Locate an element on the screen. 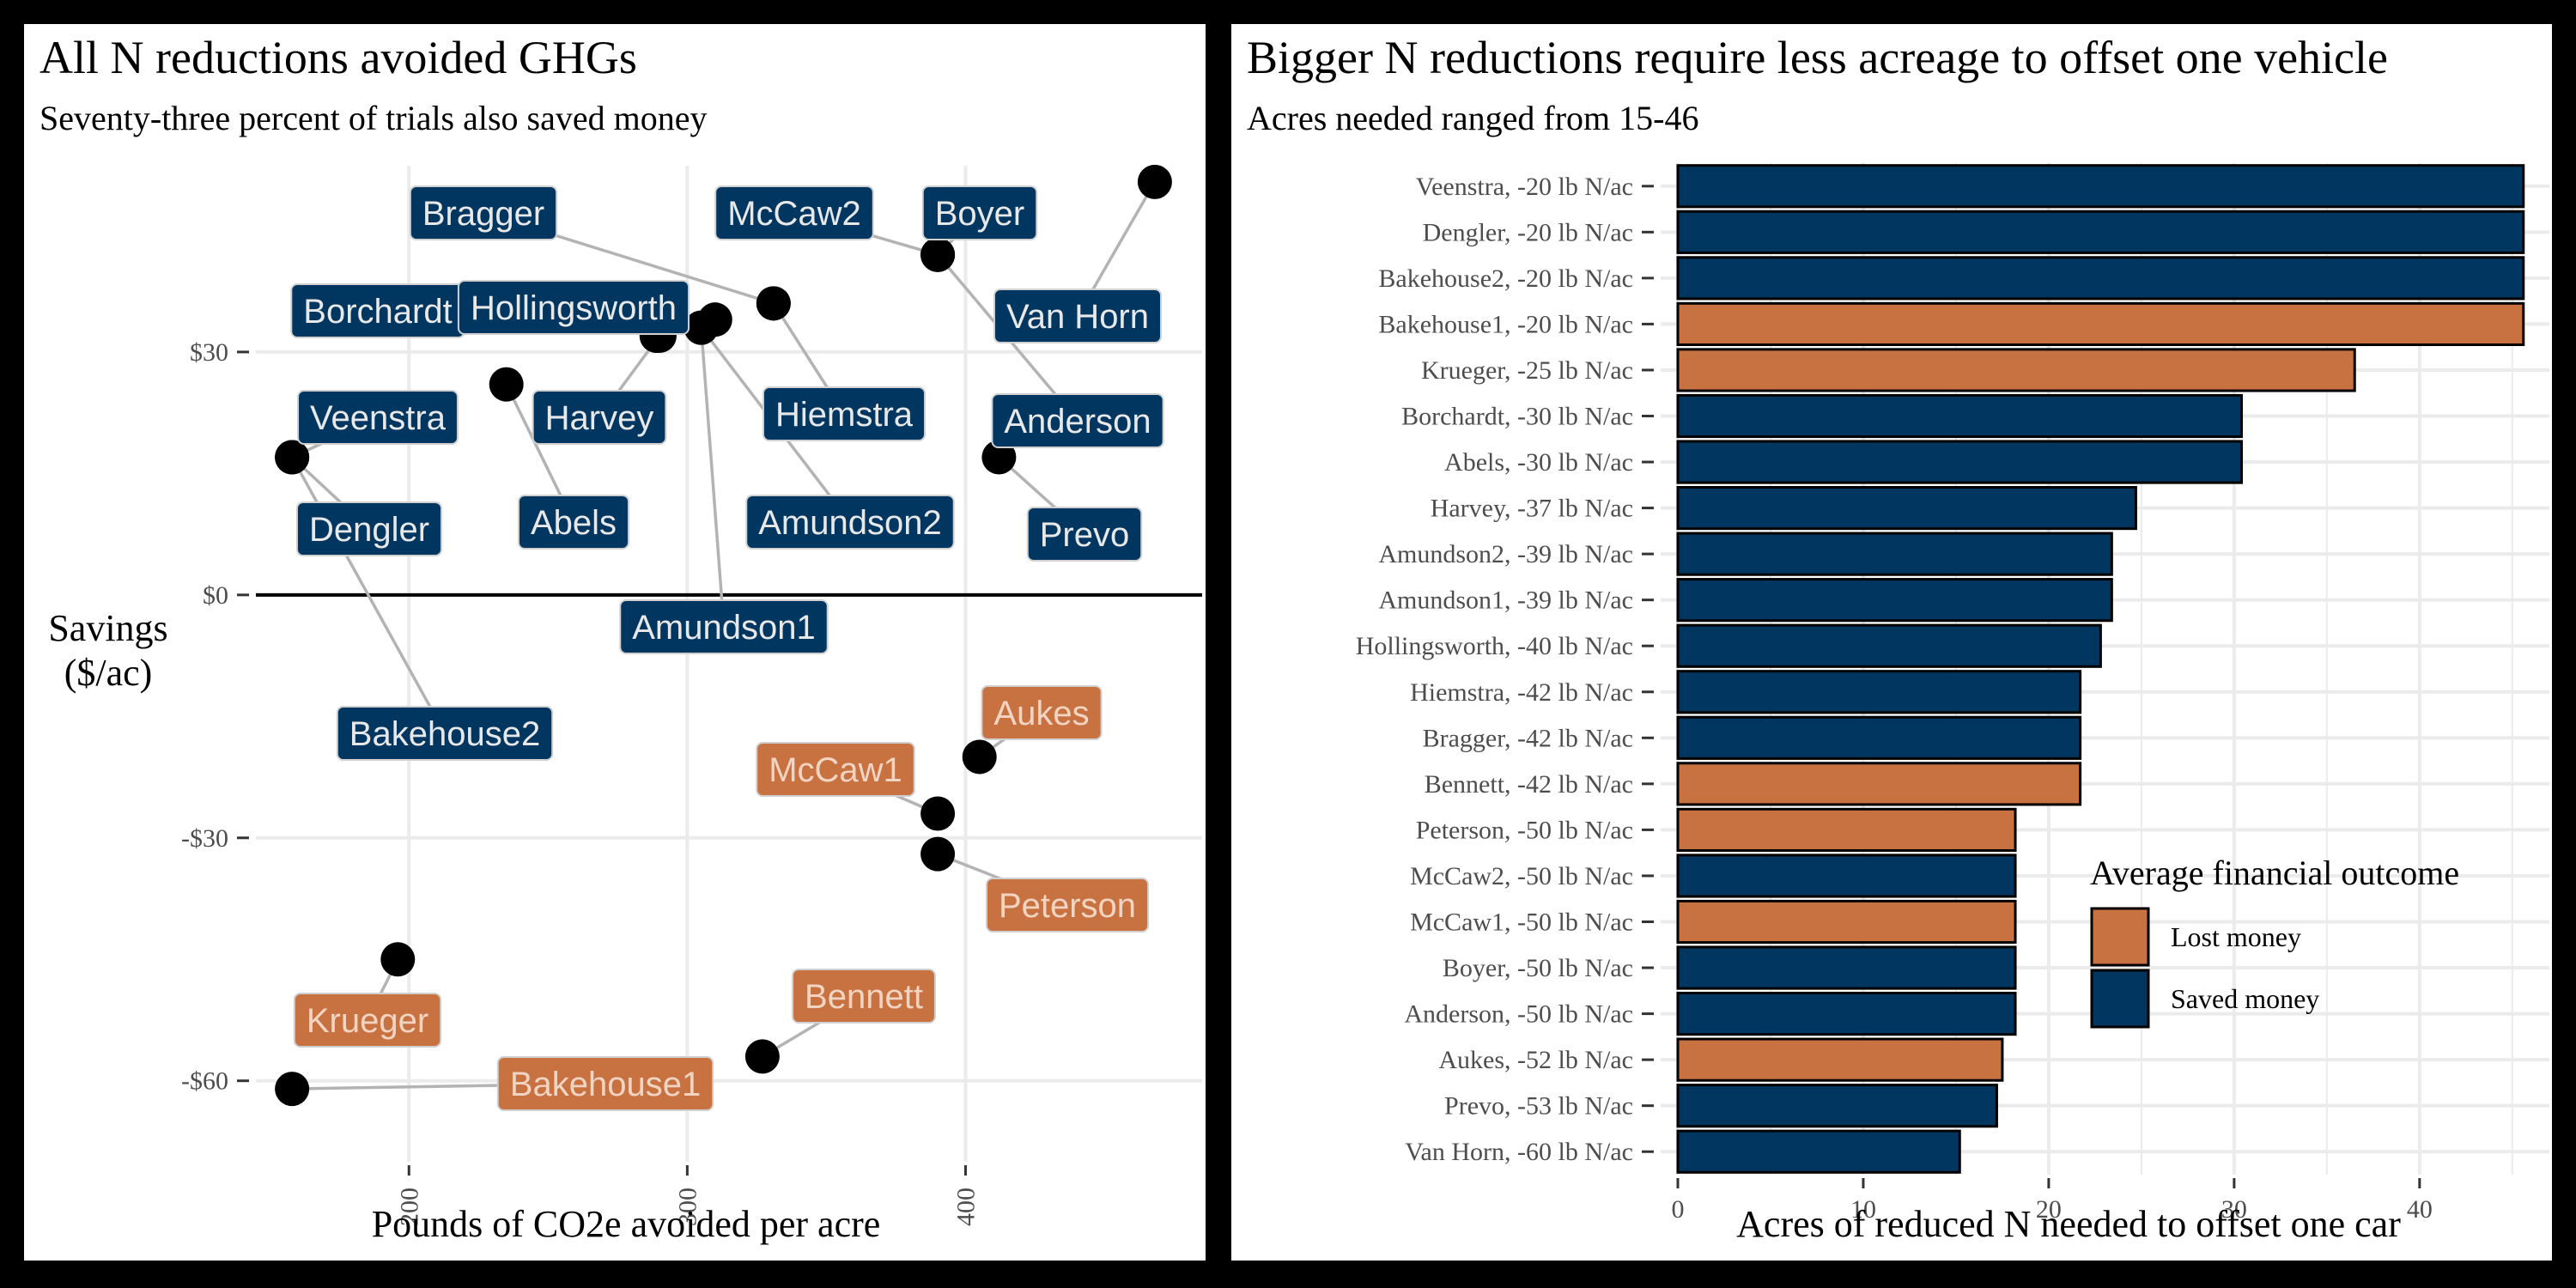  y-tick-label: $0 is located at coordinates (215, 596).